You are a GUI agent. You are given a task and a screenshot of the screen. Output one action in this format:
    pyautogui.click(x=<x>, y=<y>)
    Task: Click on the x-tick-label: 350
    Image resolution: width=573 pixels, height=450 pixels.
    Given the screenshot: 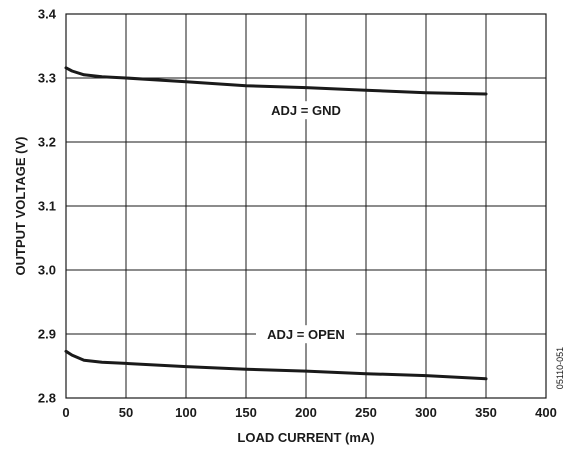 What is the action you would take?
    pyautogui.click(x=486, y=412)
    